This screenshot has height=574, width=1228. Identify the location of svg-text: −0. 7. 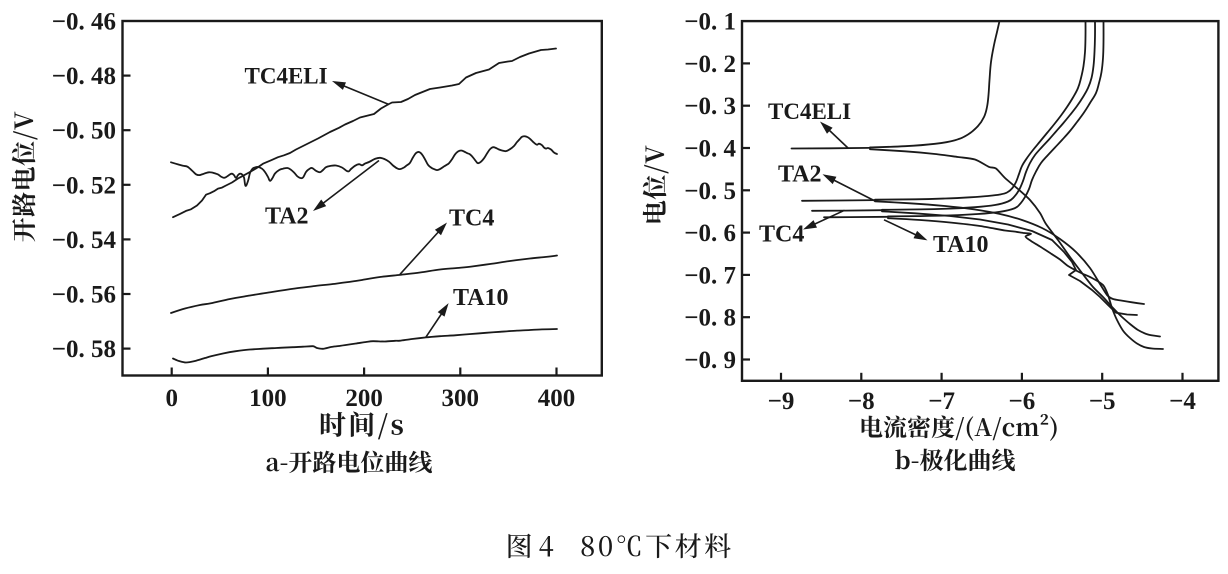
(710, 275).